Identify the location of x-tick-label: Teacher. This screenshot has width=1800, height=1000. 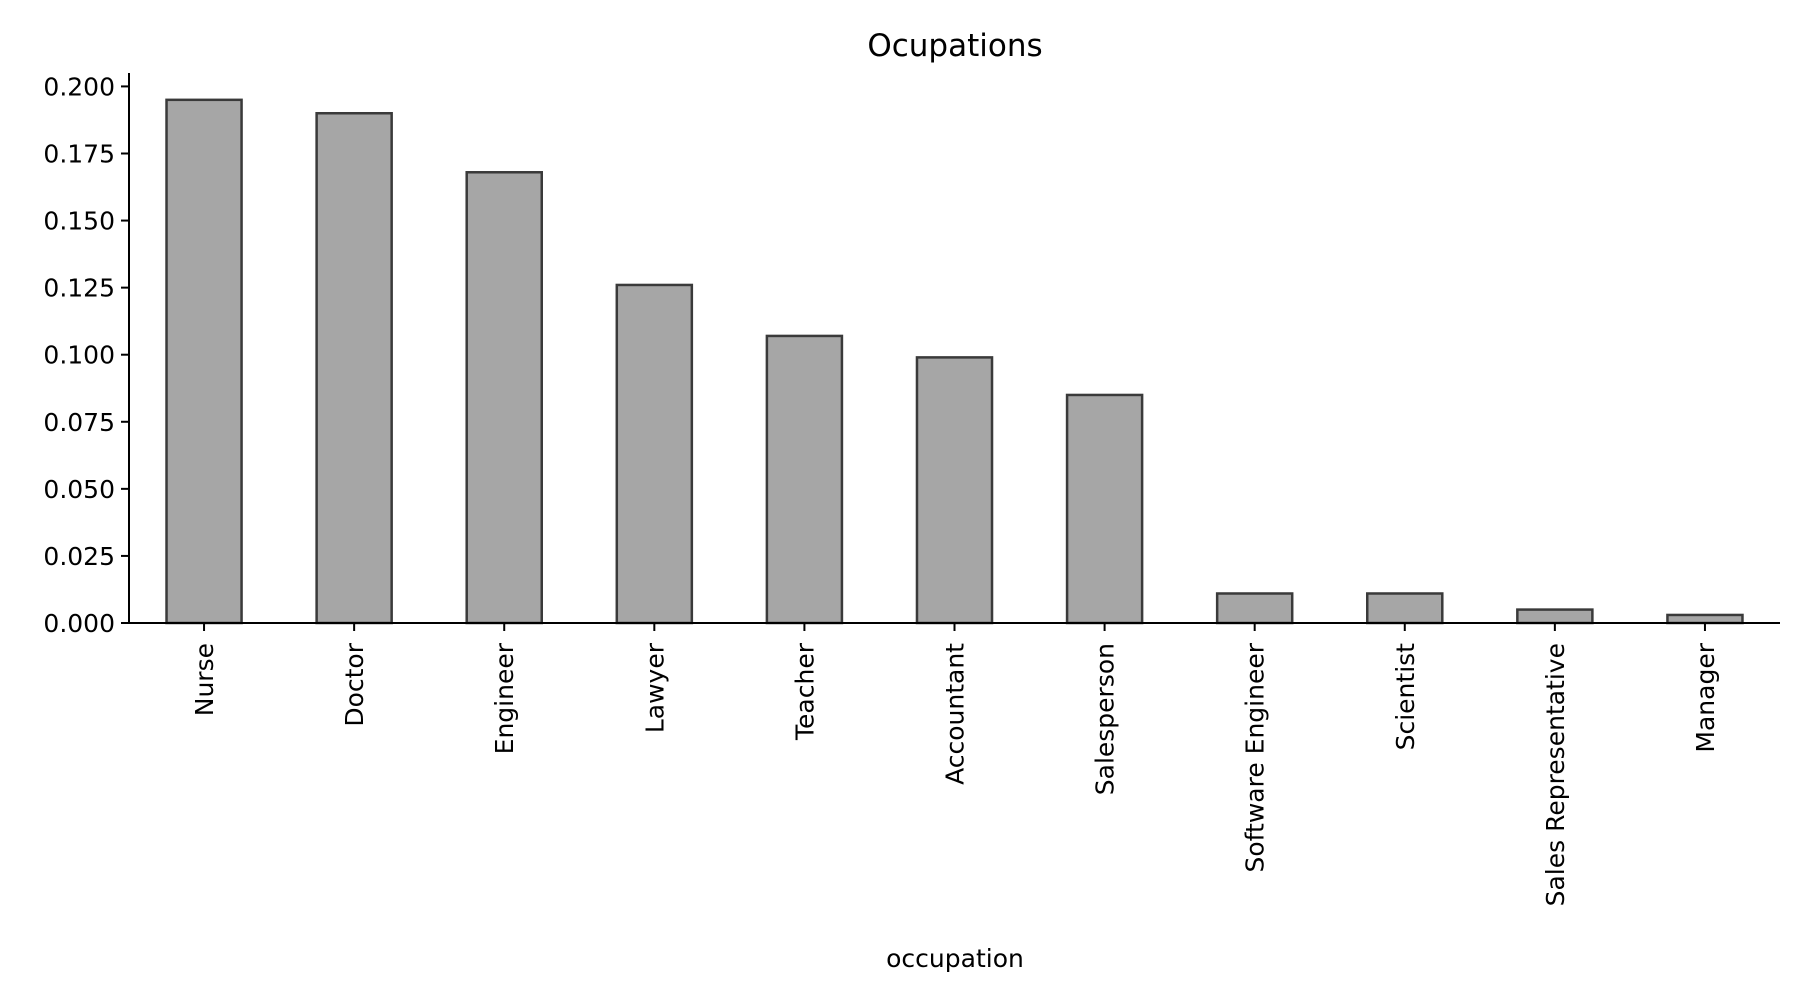
(804, 691).